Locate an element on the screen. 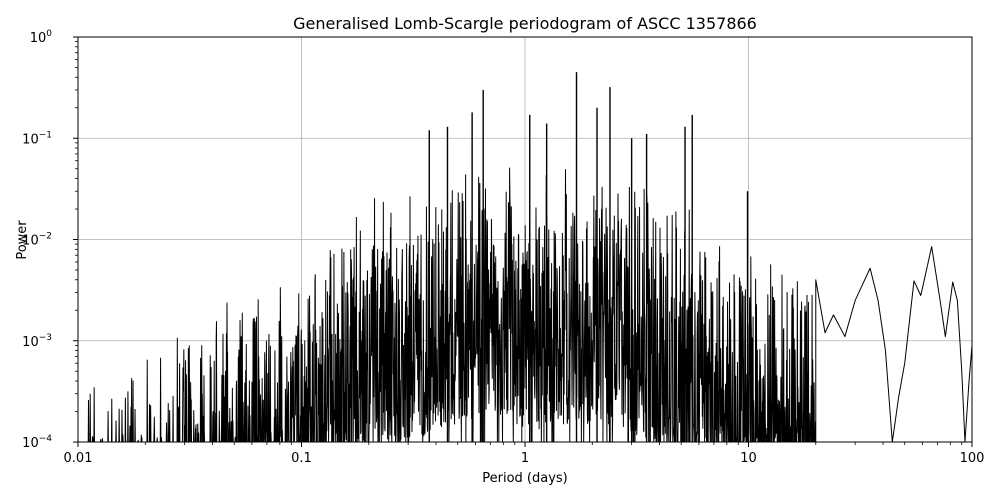 This screenshot has height=504, width=1000. x-tick-label: 1 is located at coordinates (525, 458).